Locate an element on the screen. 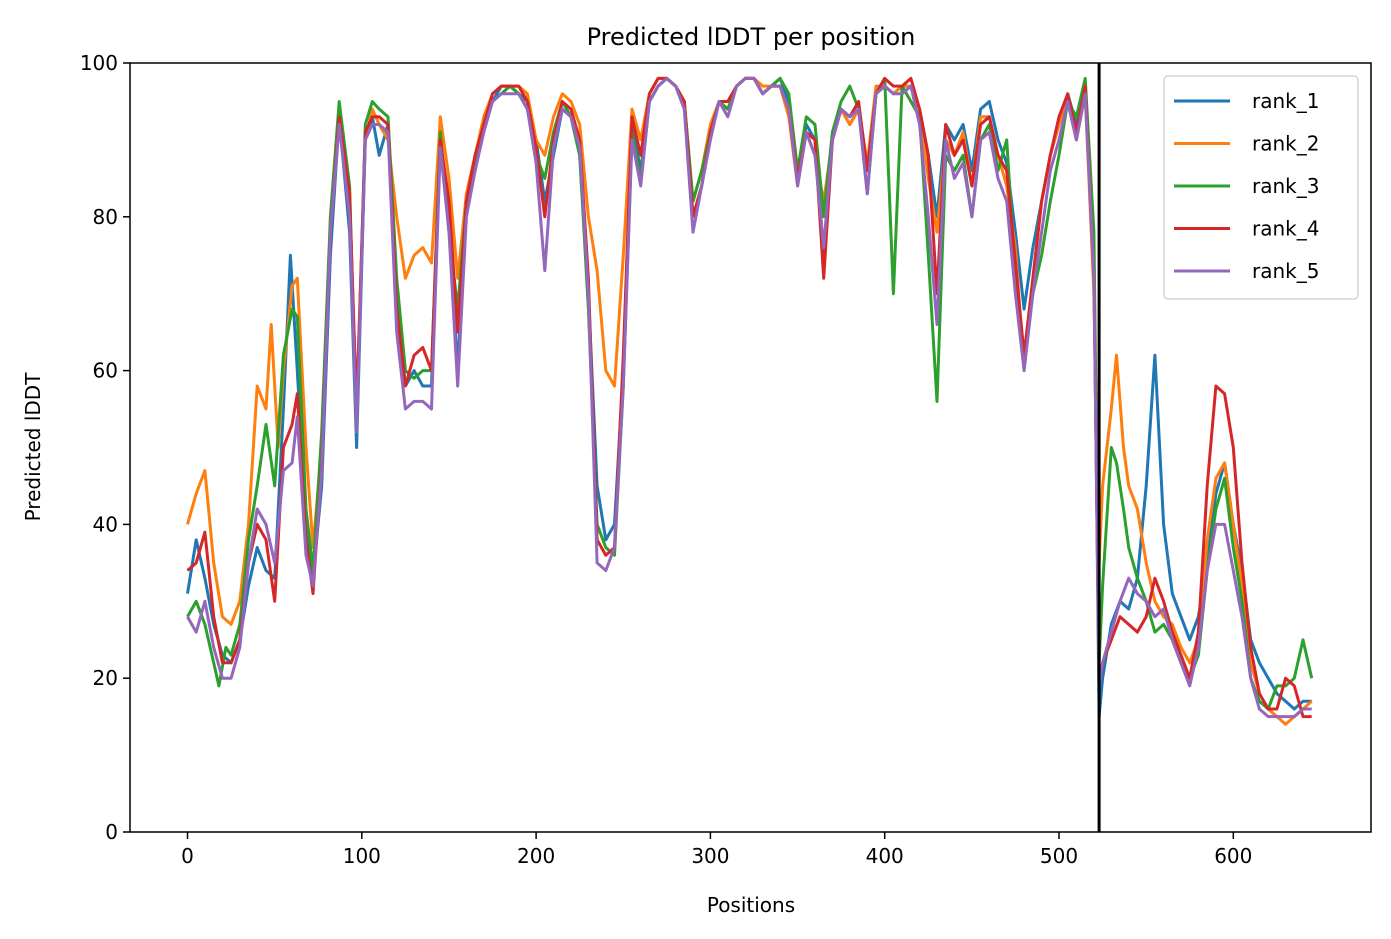  legend-label: rank_2 is located at coordinates (1285, 144).